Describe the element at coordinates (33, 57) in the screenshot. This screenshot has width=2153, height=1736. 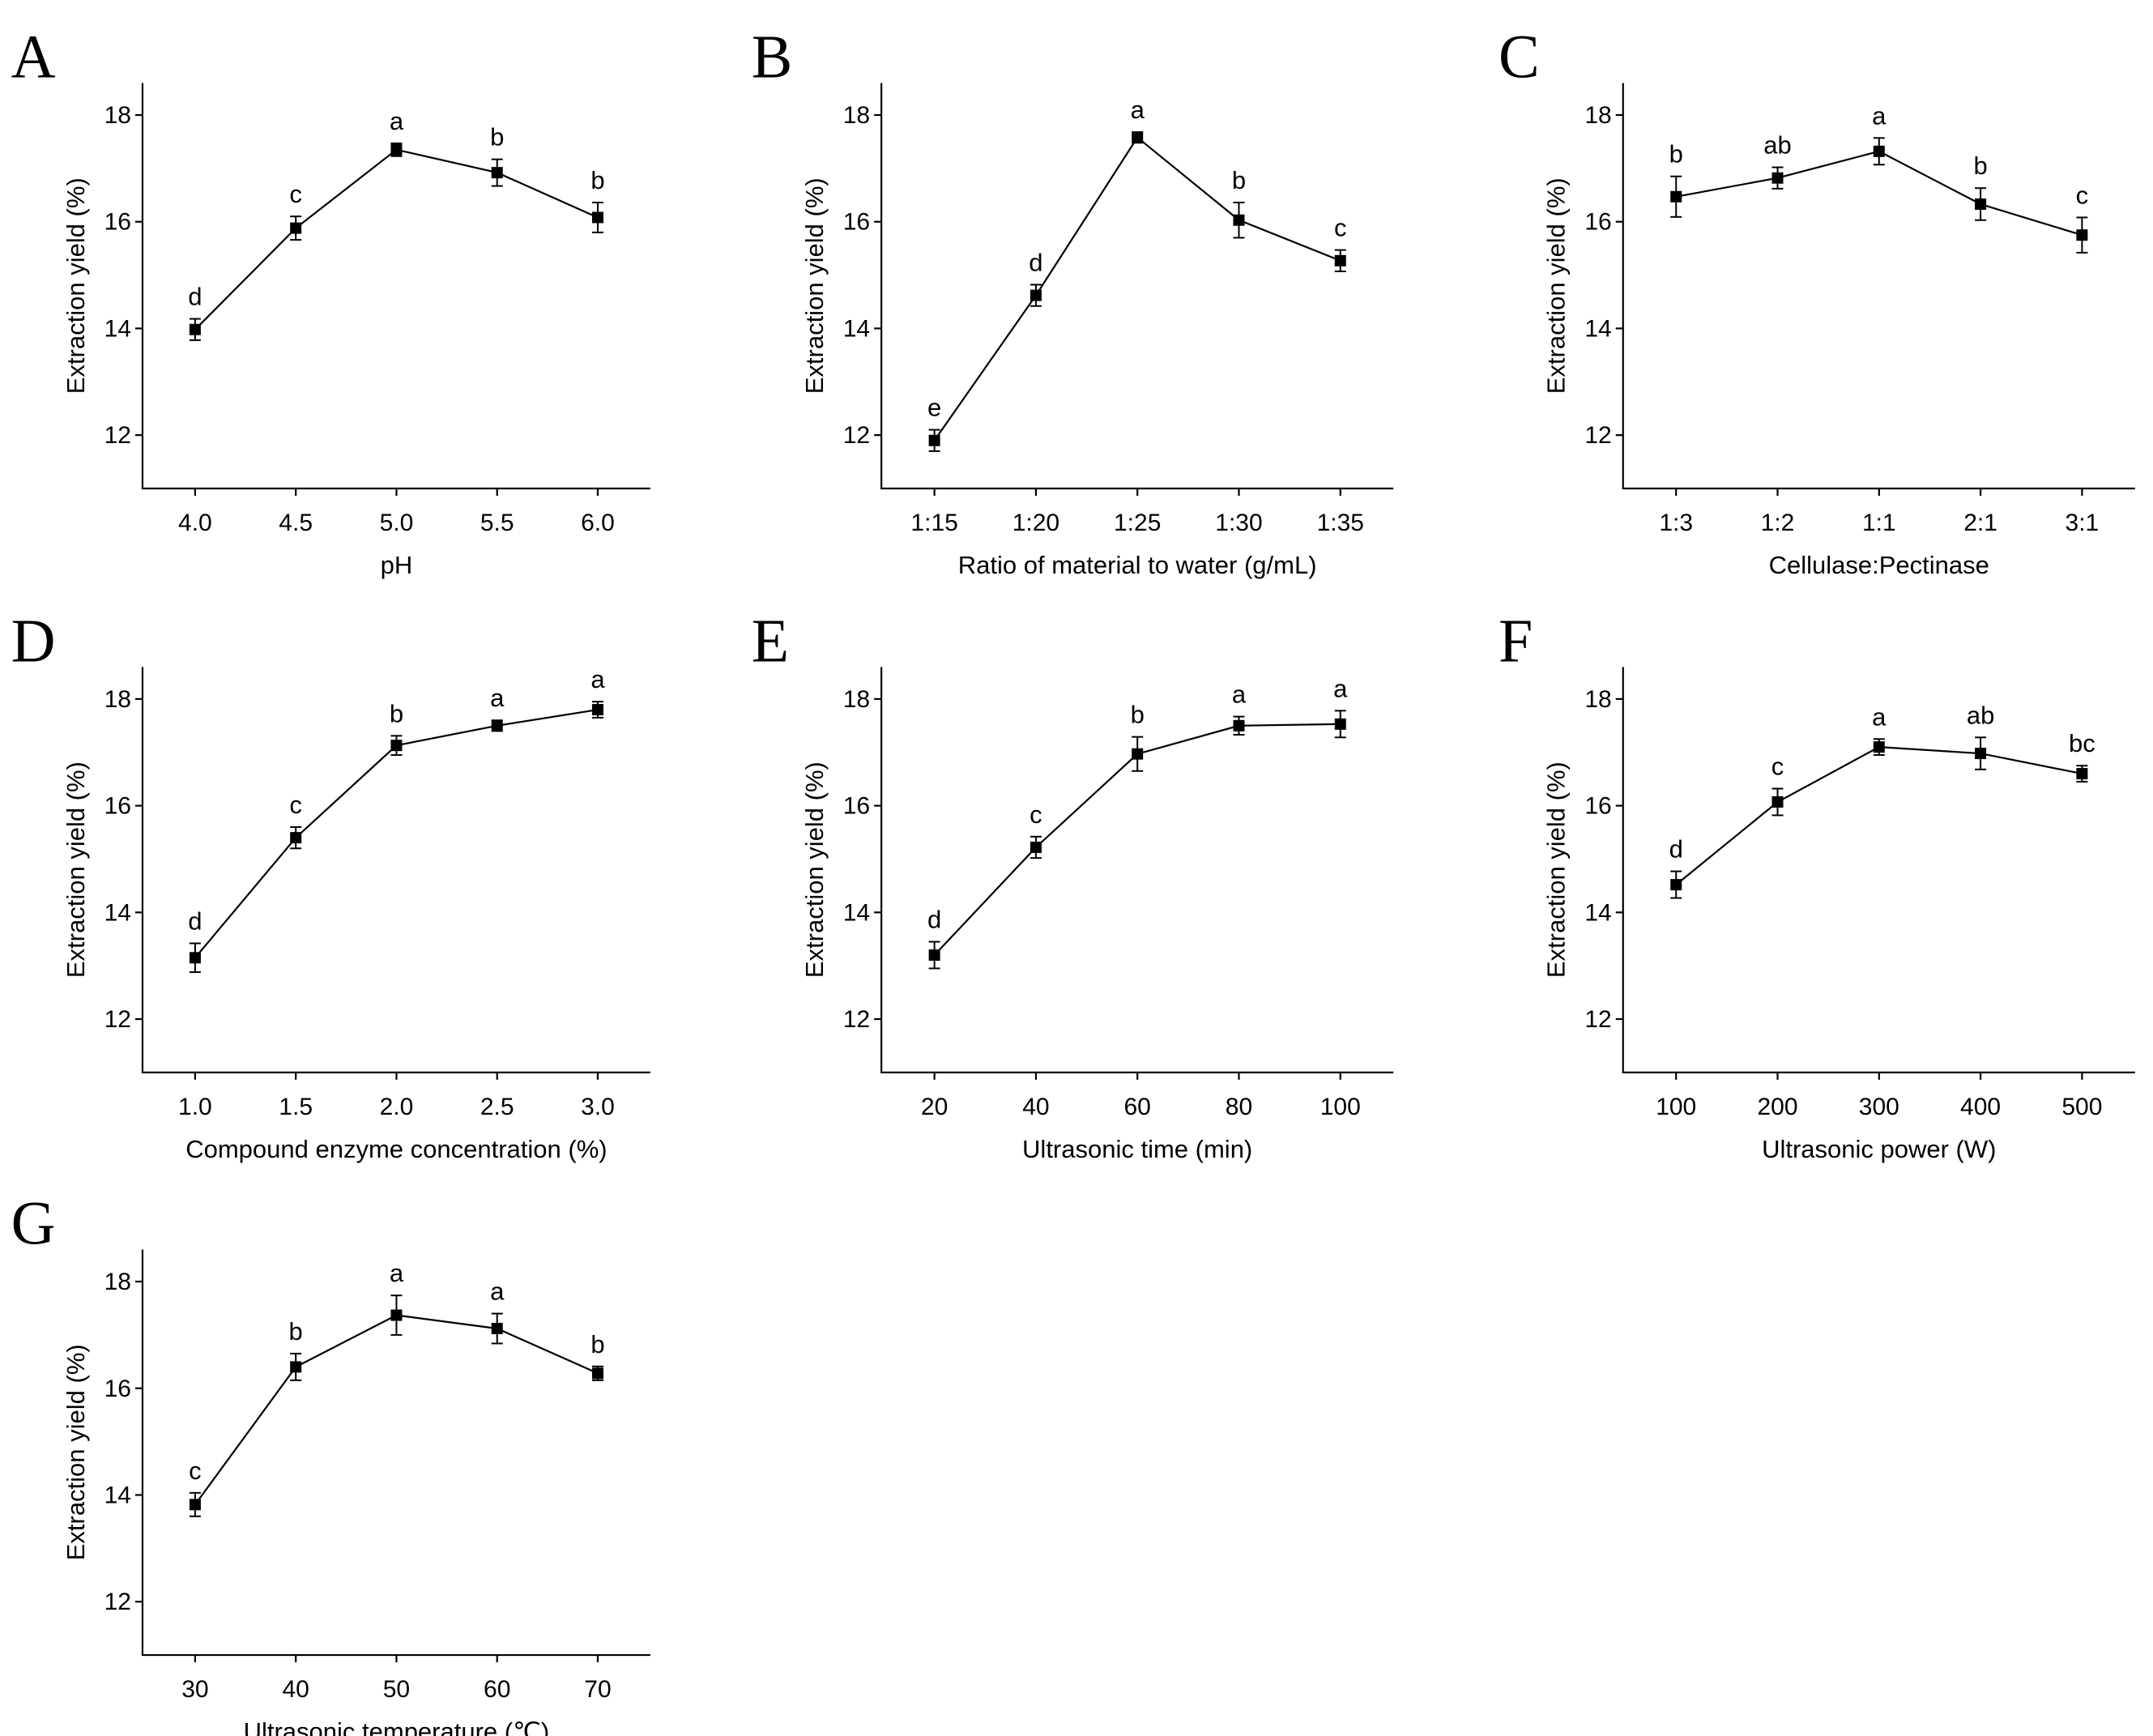
I see `panel-letter: A` at that location.